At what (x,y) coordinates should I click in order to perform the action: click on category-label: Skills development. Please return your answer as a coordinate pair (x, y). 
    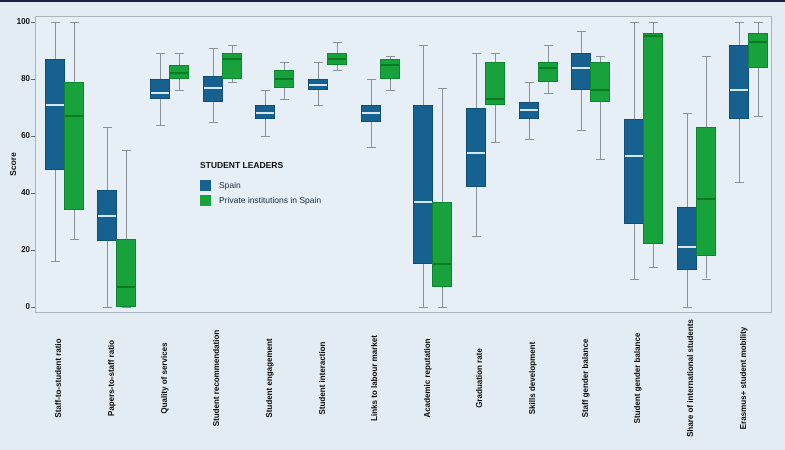
    Looking at the image, I should click on (532, 378).